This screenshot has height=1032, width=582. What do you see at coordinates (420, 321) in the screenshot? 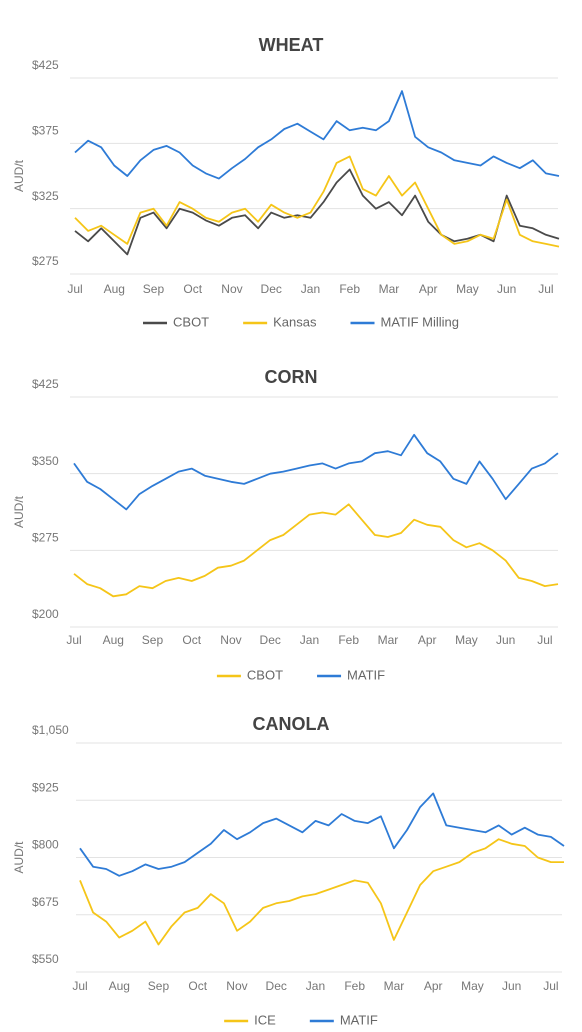
I see `legend-label: MATIF Milling` at bounding box center [420, 321].